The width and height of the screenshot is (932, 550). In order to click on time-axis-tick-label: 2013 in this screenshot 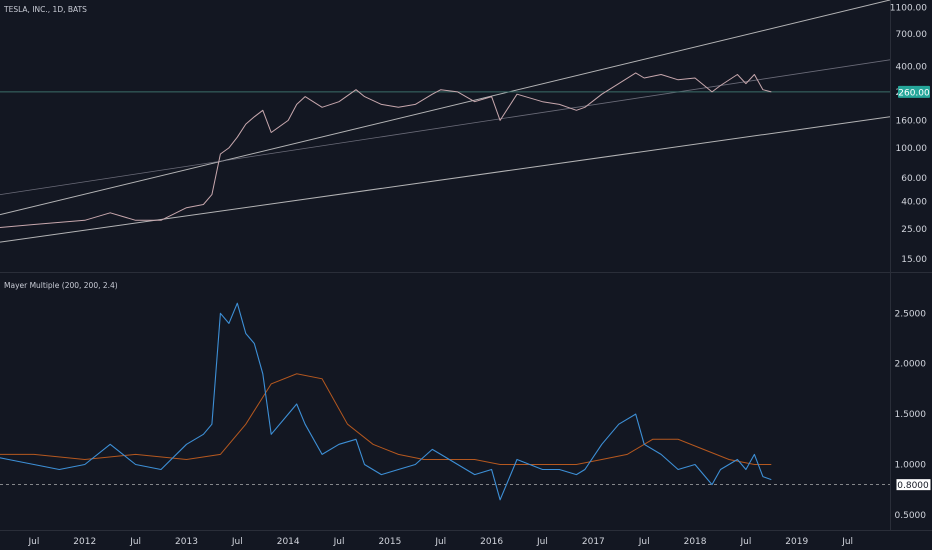, I will do `click(186, 542)`.